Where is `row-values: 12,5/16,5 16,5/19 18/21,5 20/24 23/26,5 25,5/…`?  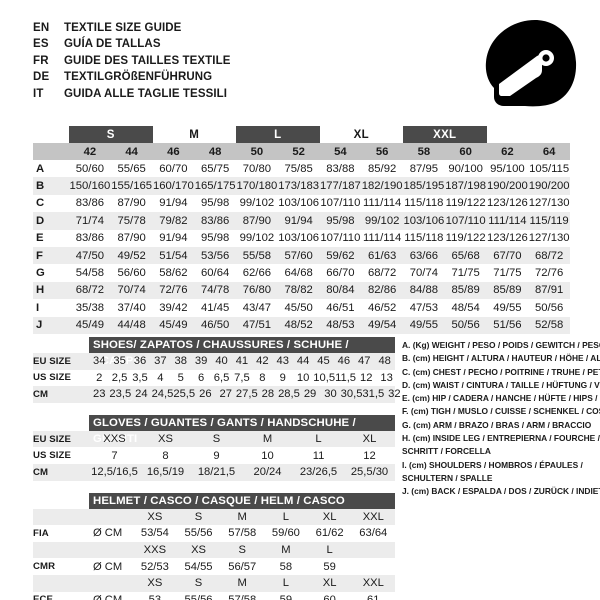
row-values: 12,5/16,5 16,5/19 18/21,5 20/24 23/26,5 25,5/… is located at coordinates (242, 472).